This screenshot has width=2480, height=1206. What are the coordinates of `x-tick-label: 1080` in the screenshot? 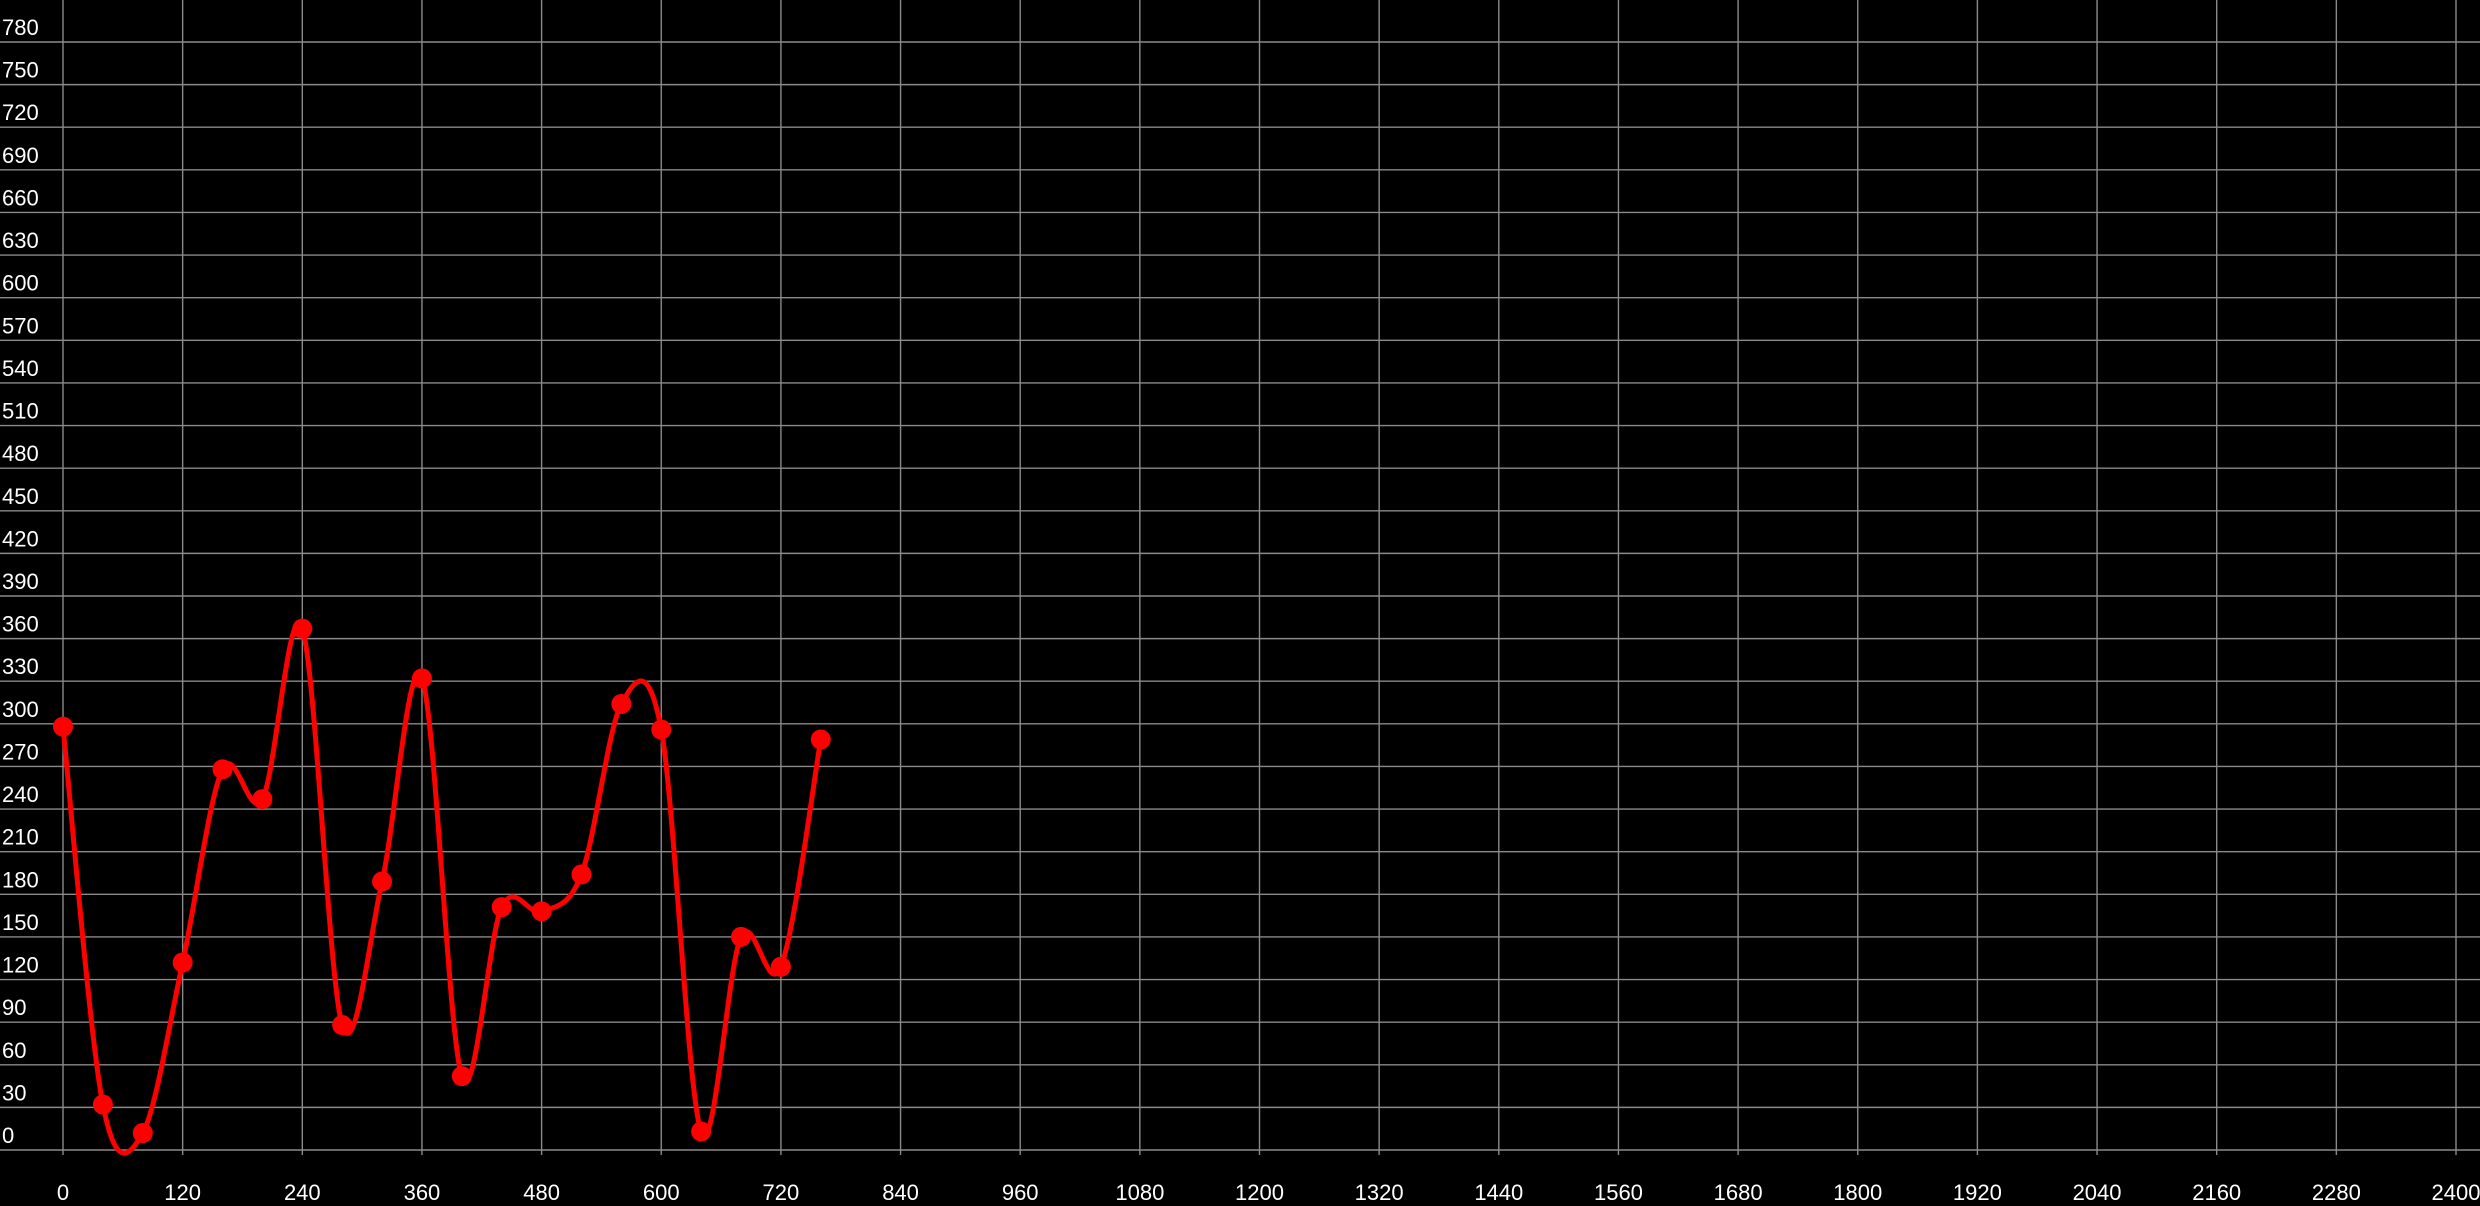 It's located at (1139, 1192).